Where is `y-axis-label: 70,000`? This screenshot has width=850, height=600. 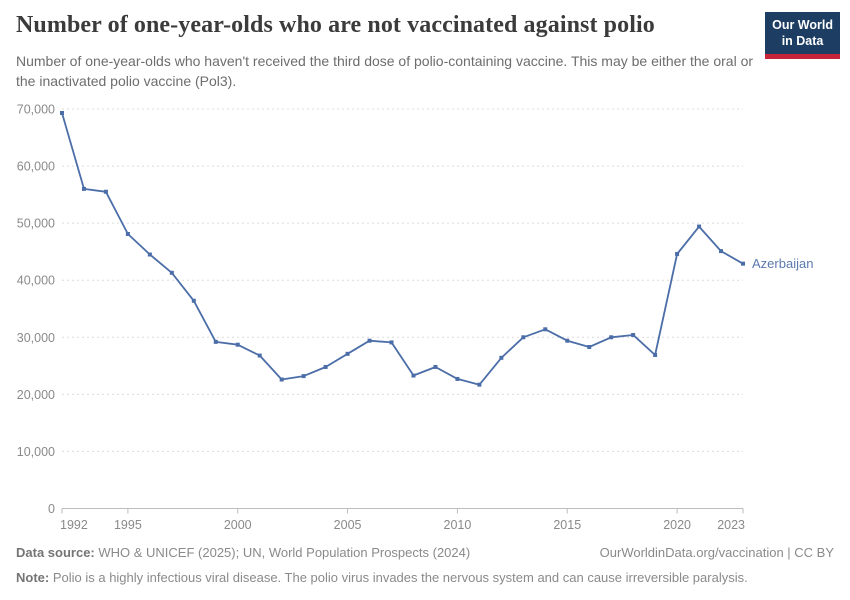 y-axis-label: 70,000 is located at coordinates (36, 110).